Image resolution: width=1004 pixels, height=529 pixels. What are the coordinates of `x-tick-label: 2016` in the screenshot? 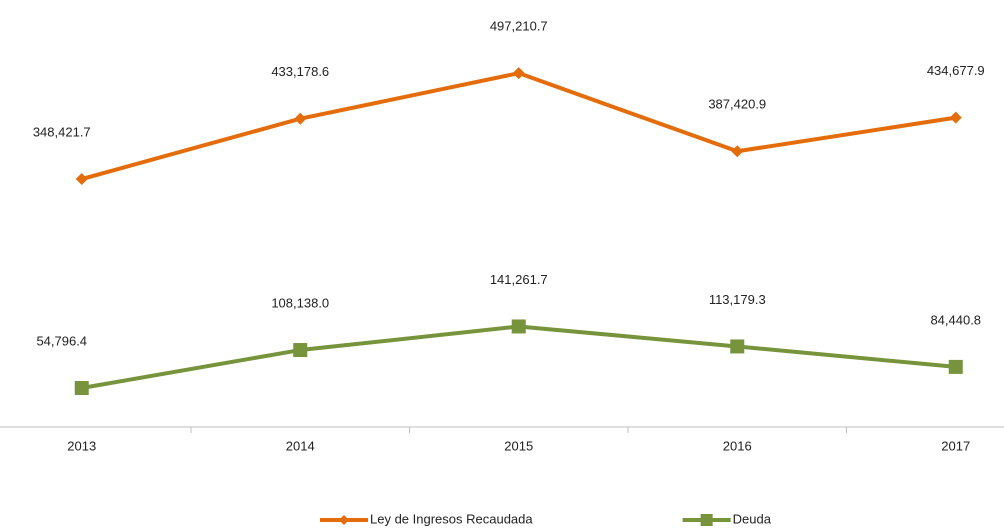 It's located at (737, 445).